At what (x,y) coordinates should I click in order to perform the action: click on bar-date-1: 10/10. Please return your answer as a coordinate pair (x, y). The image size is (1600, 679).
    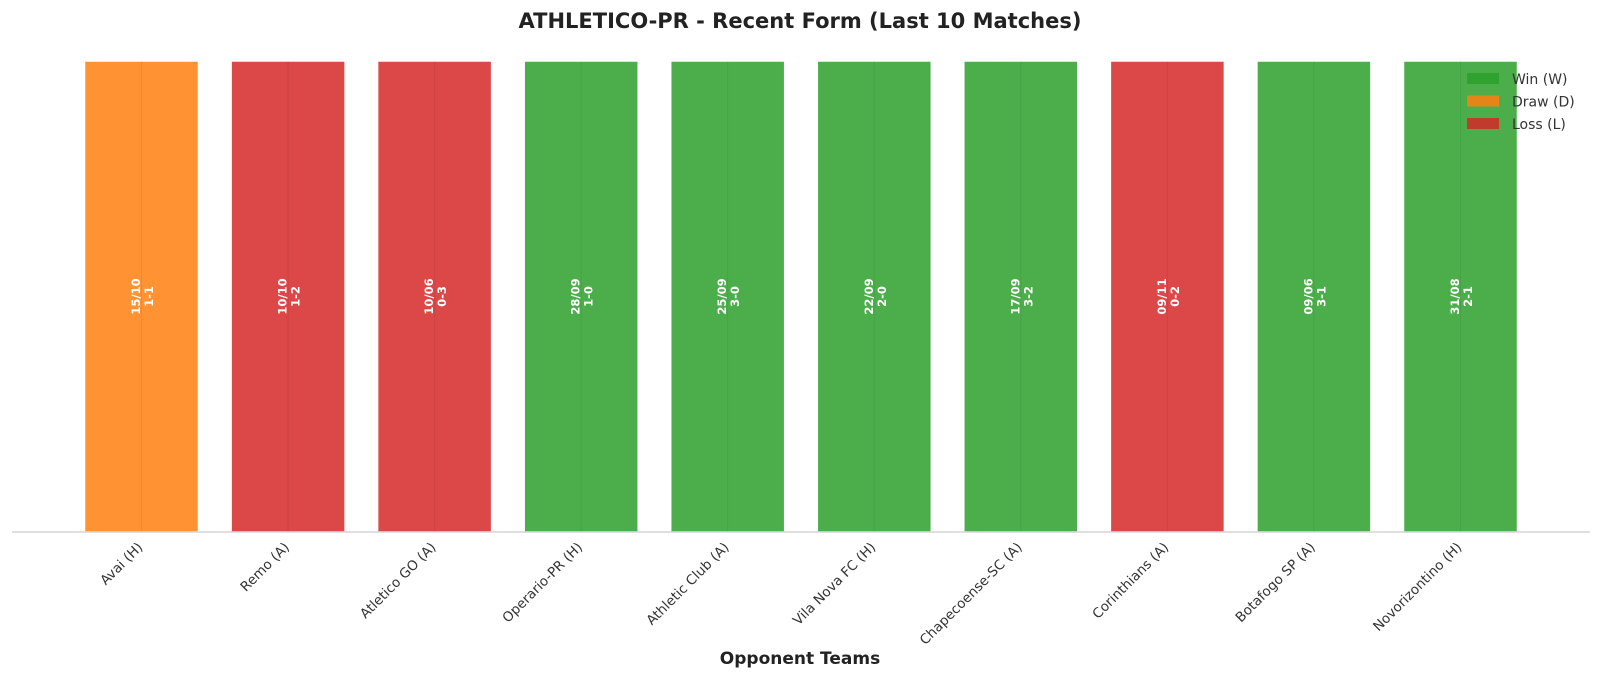
    Looking at the image, I should click on (283, 296).